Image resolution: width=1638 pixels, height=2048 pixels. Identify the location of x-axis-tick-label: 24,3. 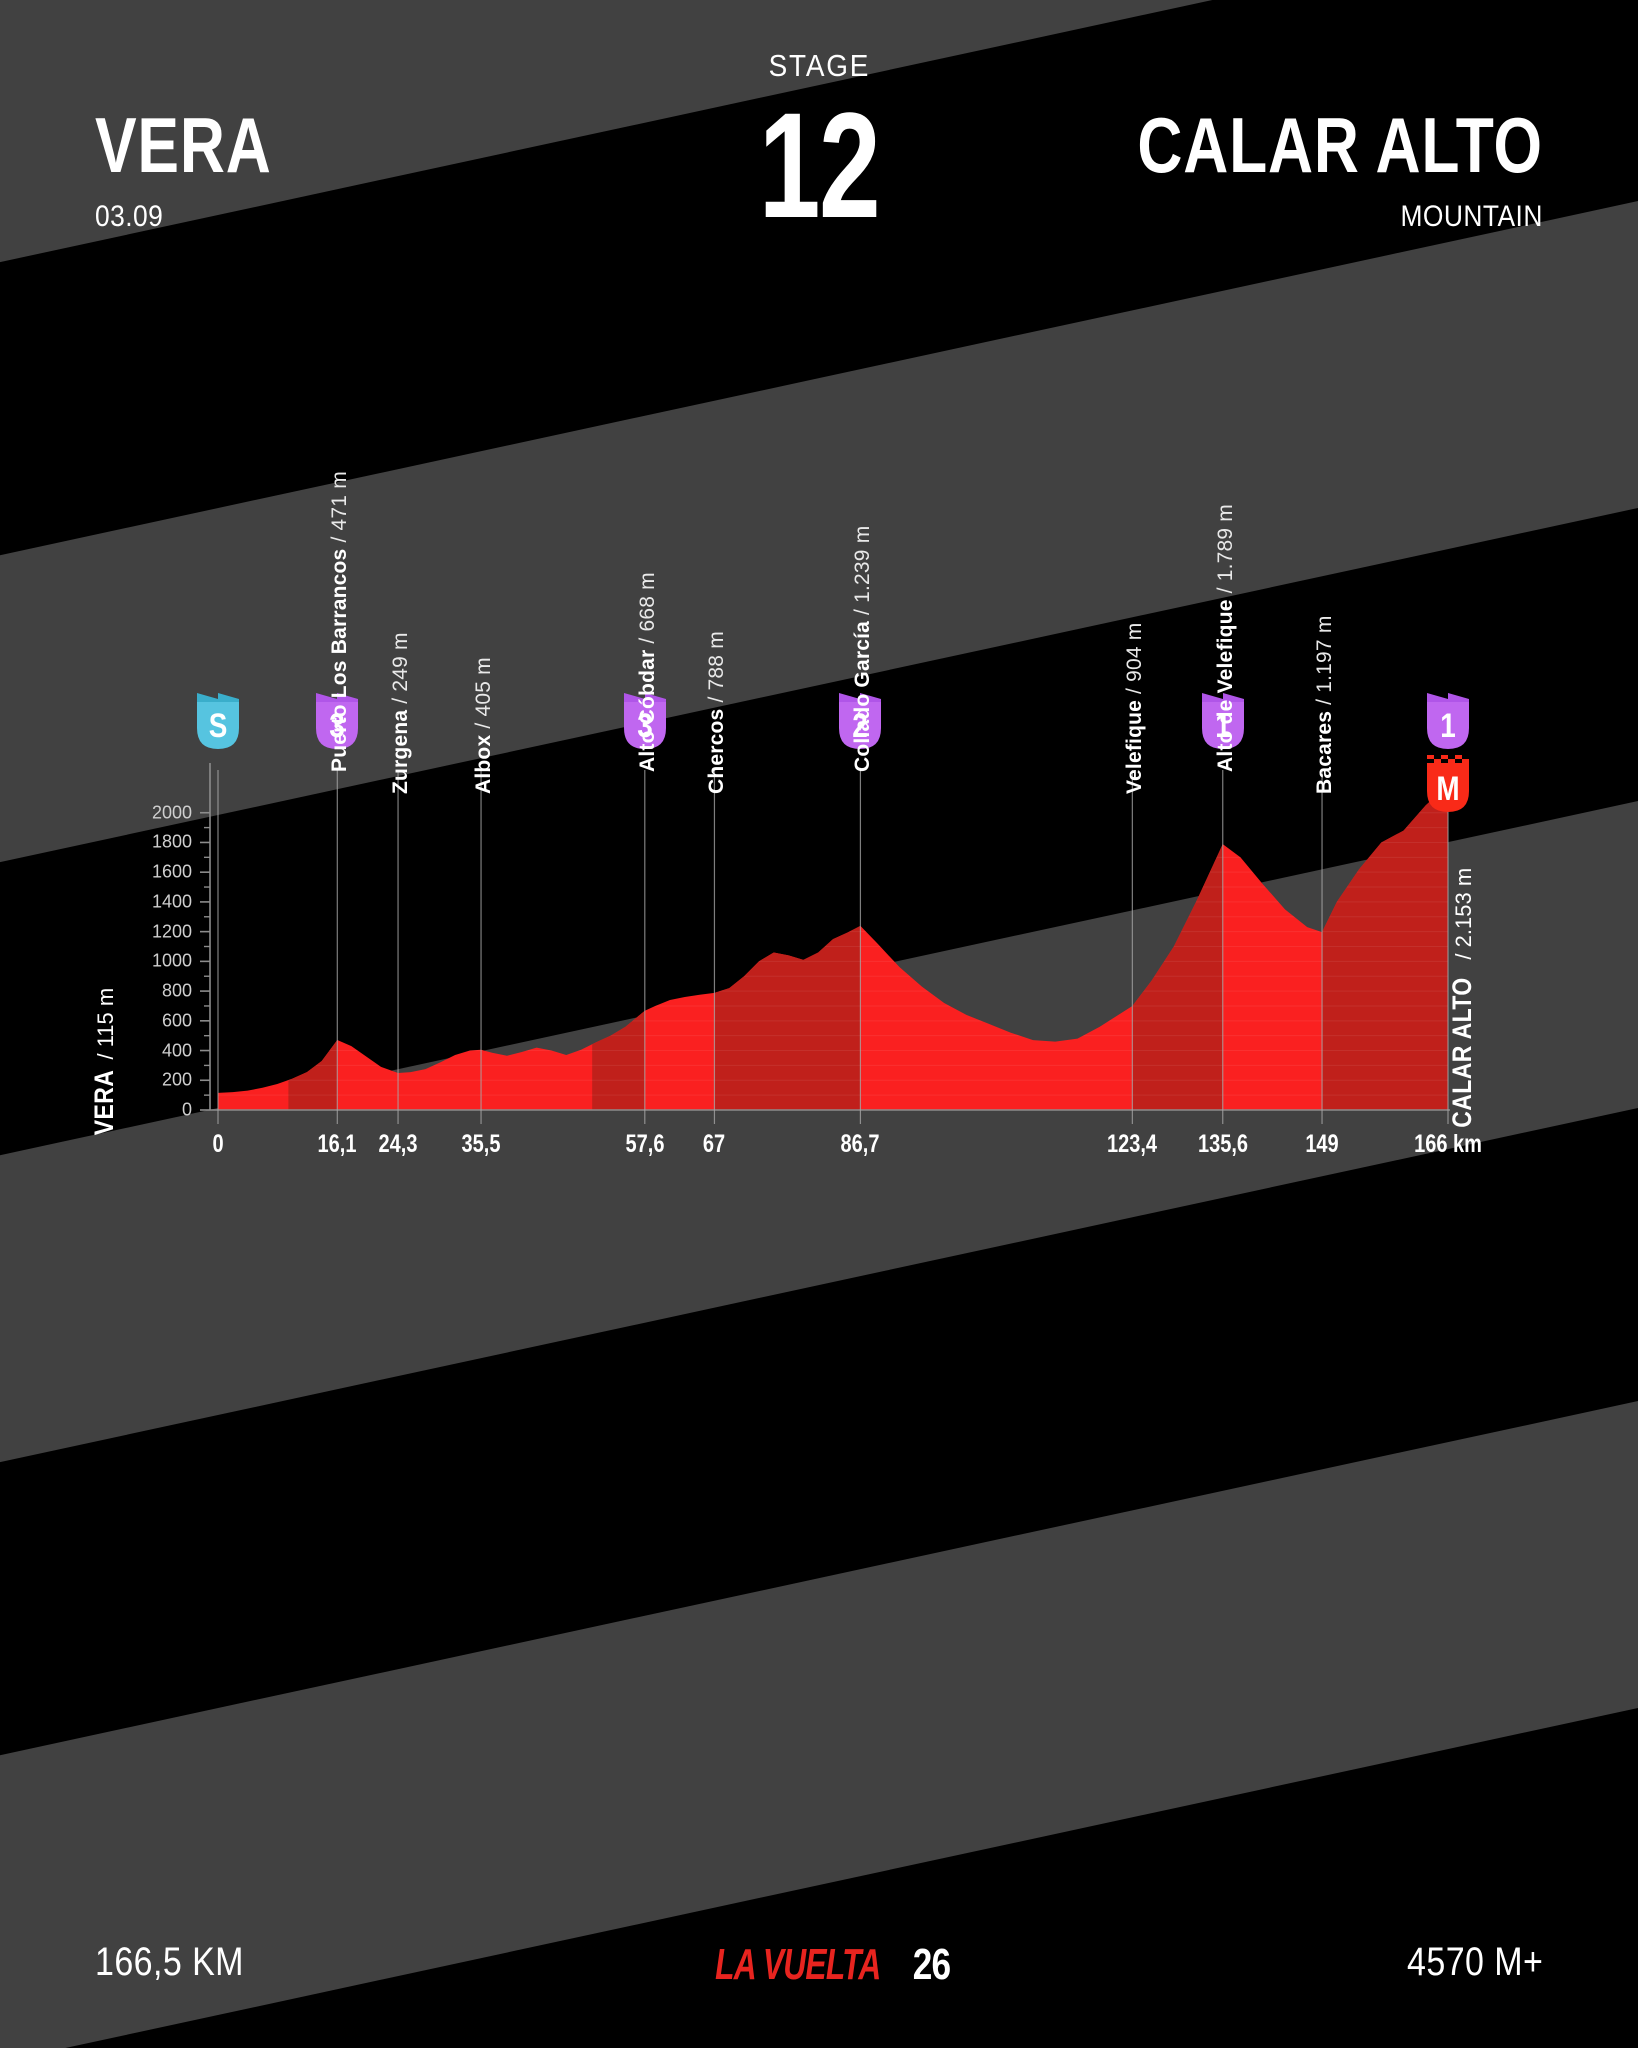
(398, 1144).